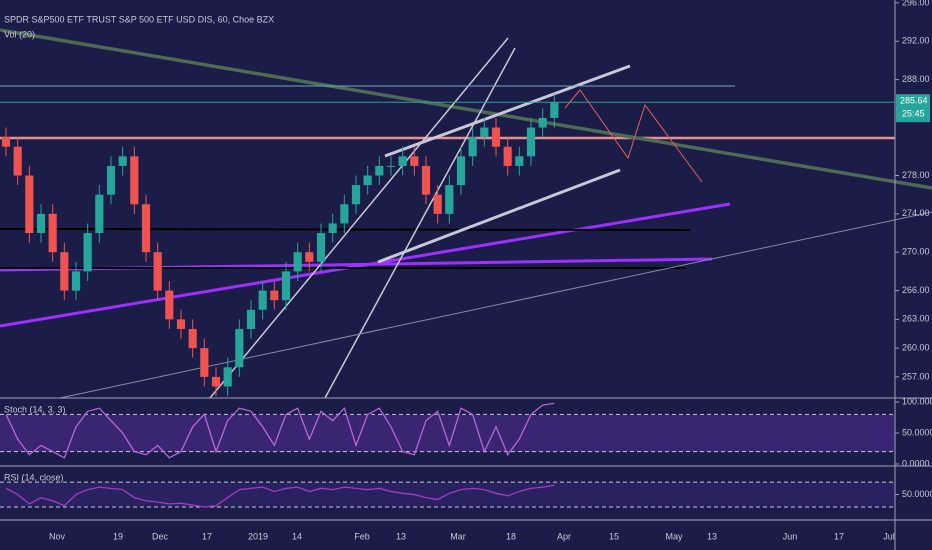  I want to click on x-tick-label: Jun, so click(790, 536).